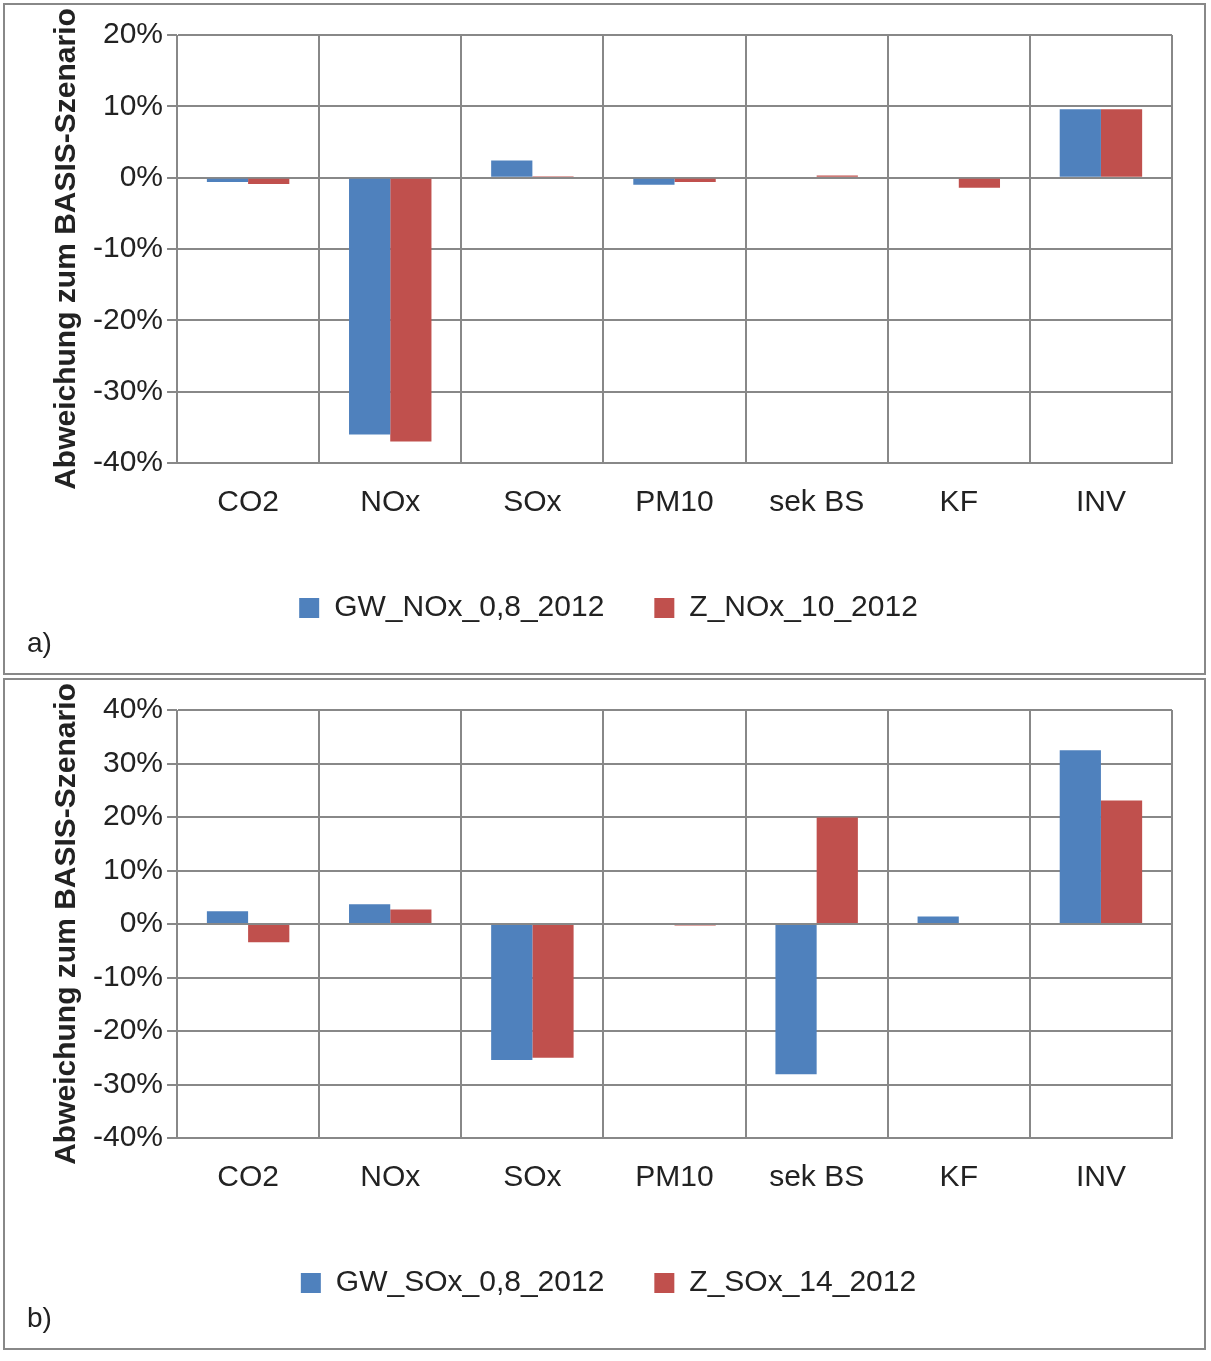 Image resolution: width=1211 pixels, height=1361 pixels. What do you see at coordinates (39, 643) in the screenshot?
I see `text: a)` at bounding box center [39, 643].